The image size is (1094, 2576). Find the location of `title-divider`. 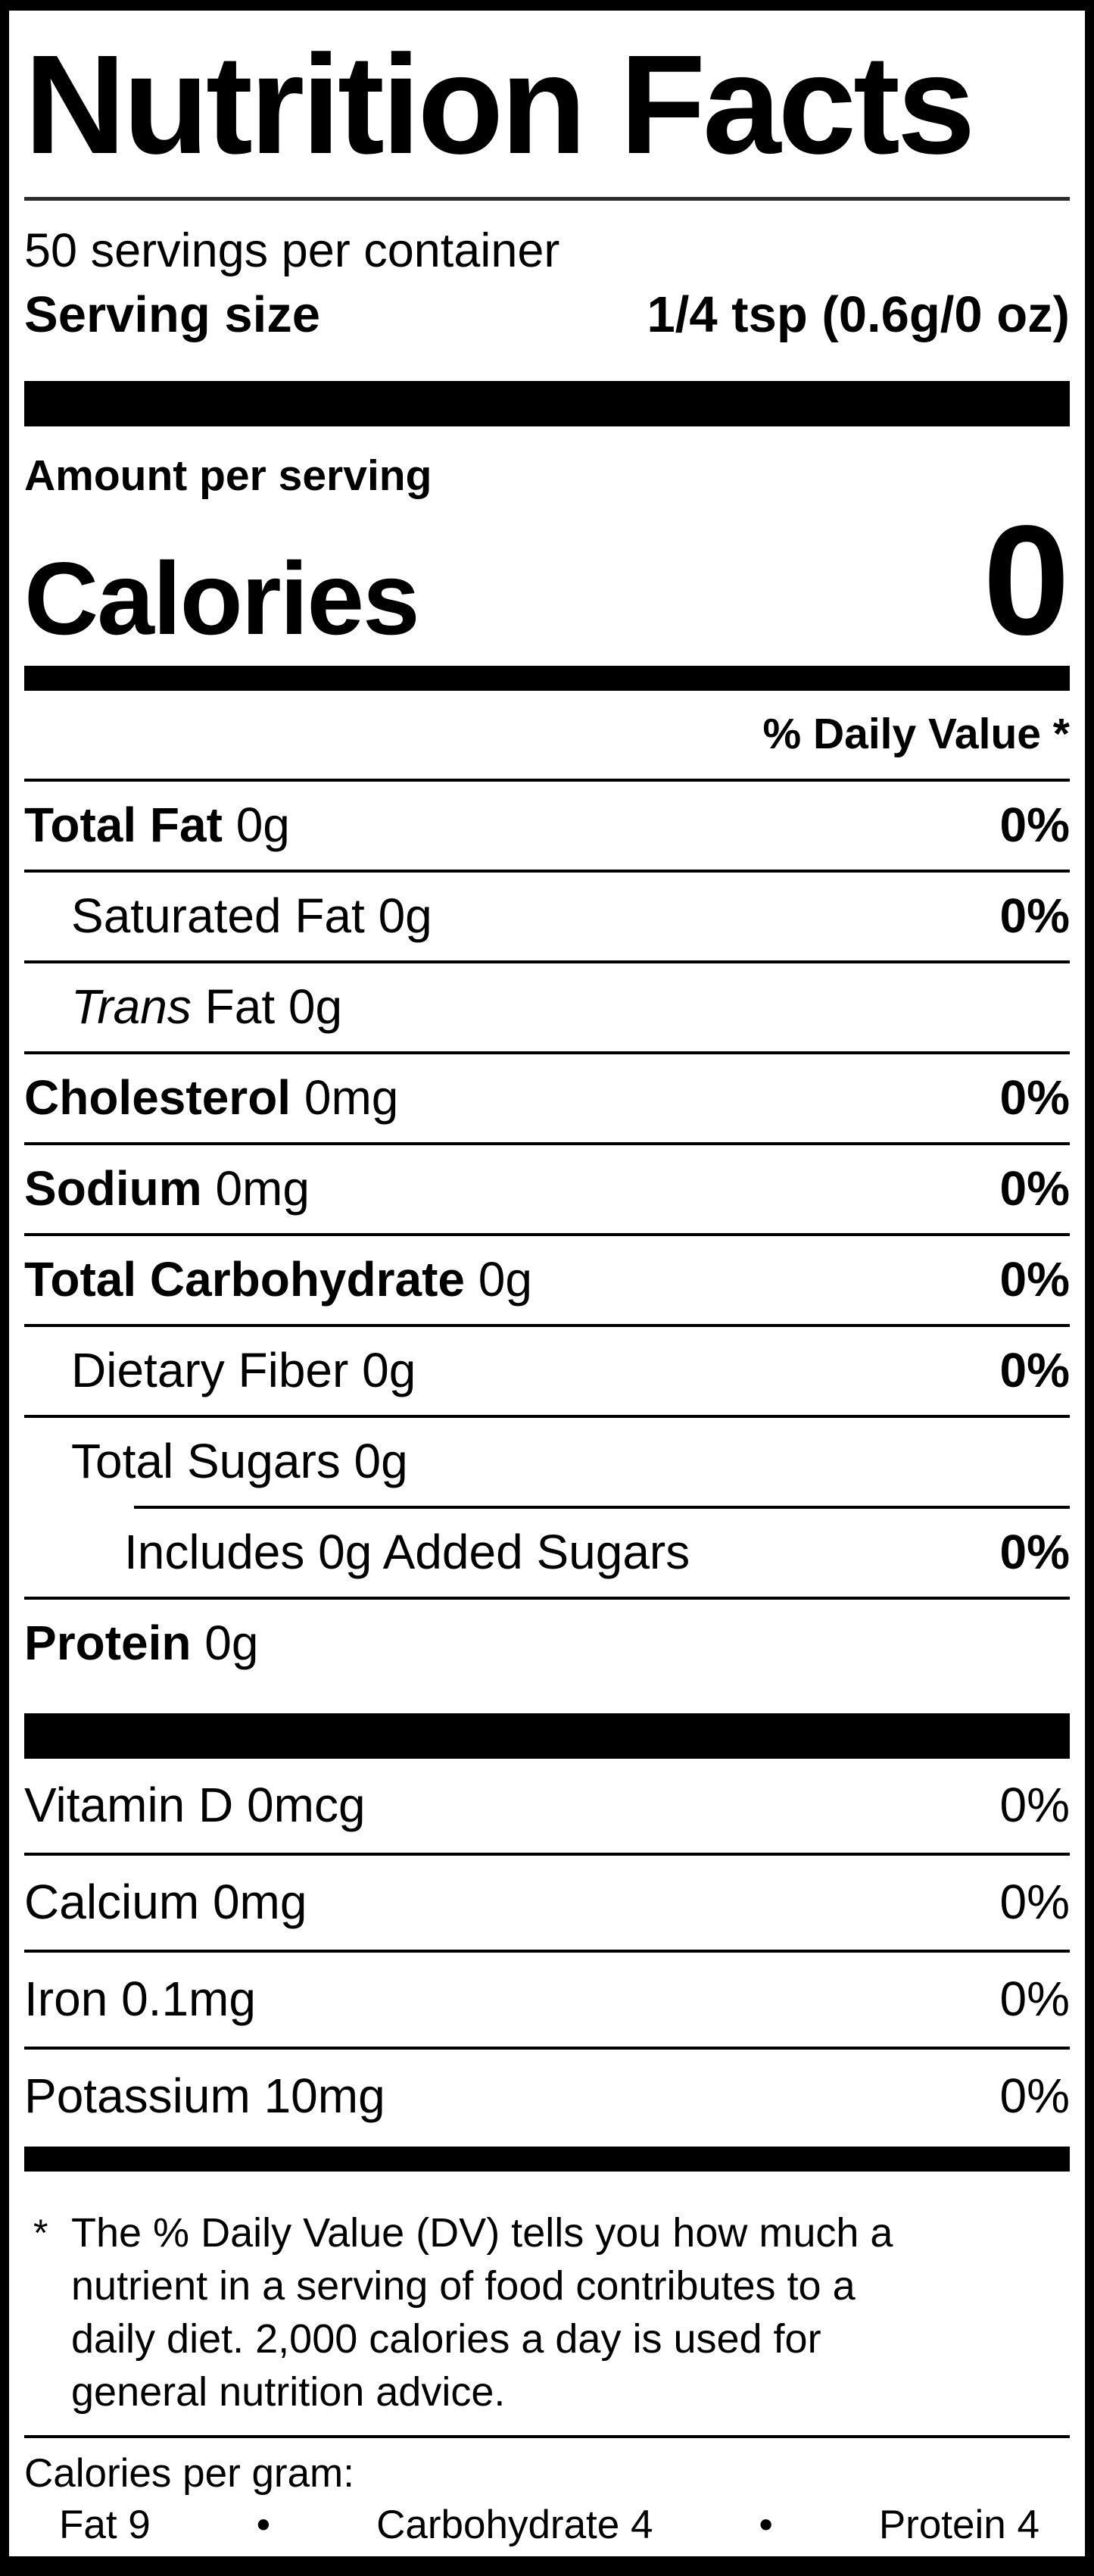

title-divider is located at coordinates (547, 199).